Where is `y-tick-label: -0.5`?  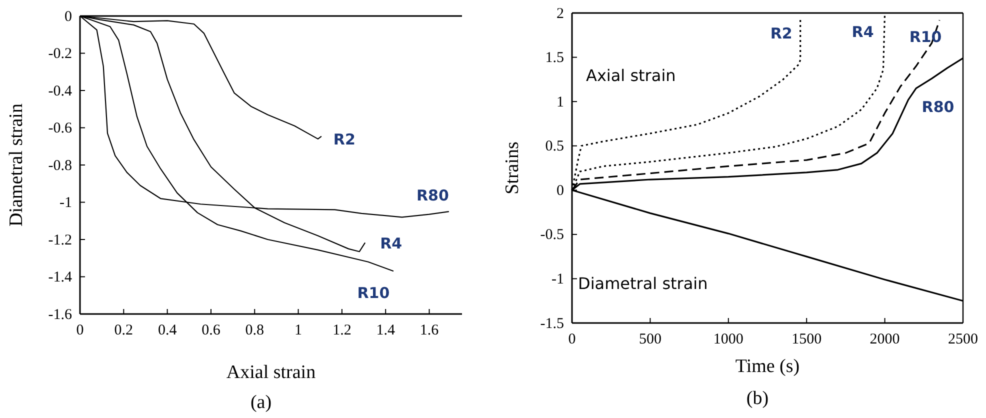
y-tick-label: -0.5 is located at coordinates (552, 235).